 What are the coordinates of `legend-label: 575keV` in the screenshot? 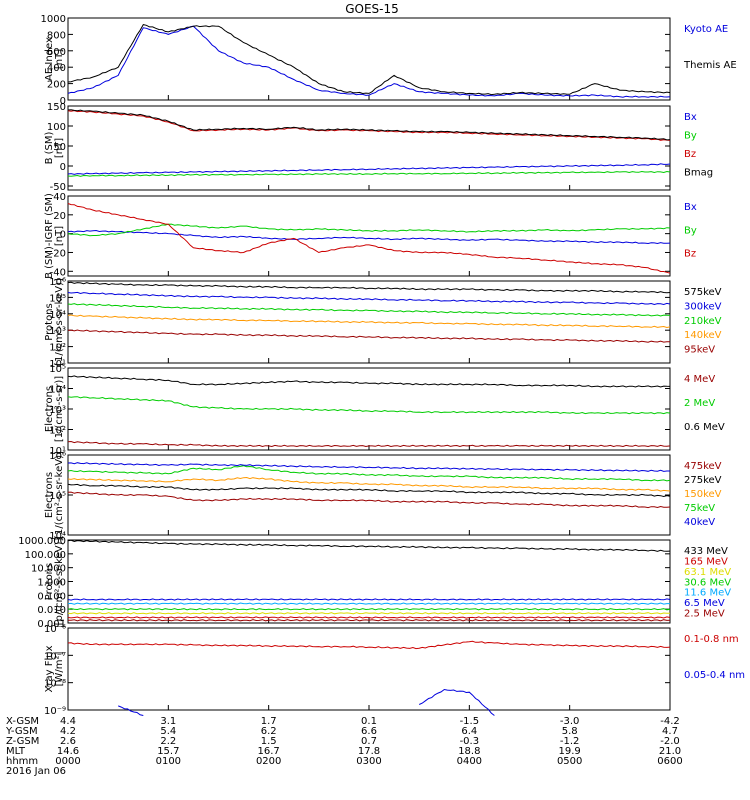 It's located at (703, 292).